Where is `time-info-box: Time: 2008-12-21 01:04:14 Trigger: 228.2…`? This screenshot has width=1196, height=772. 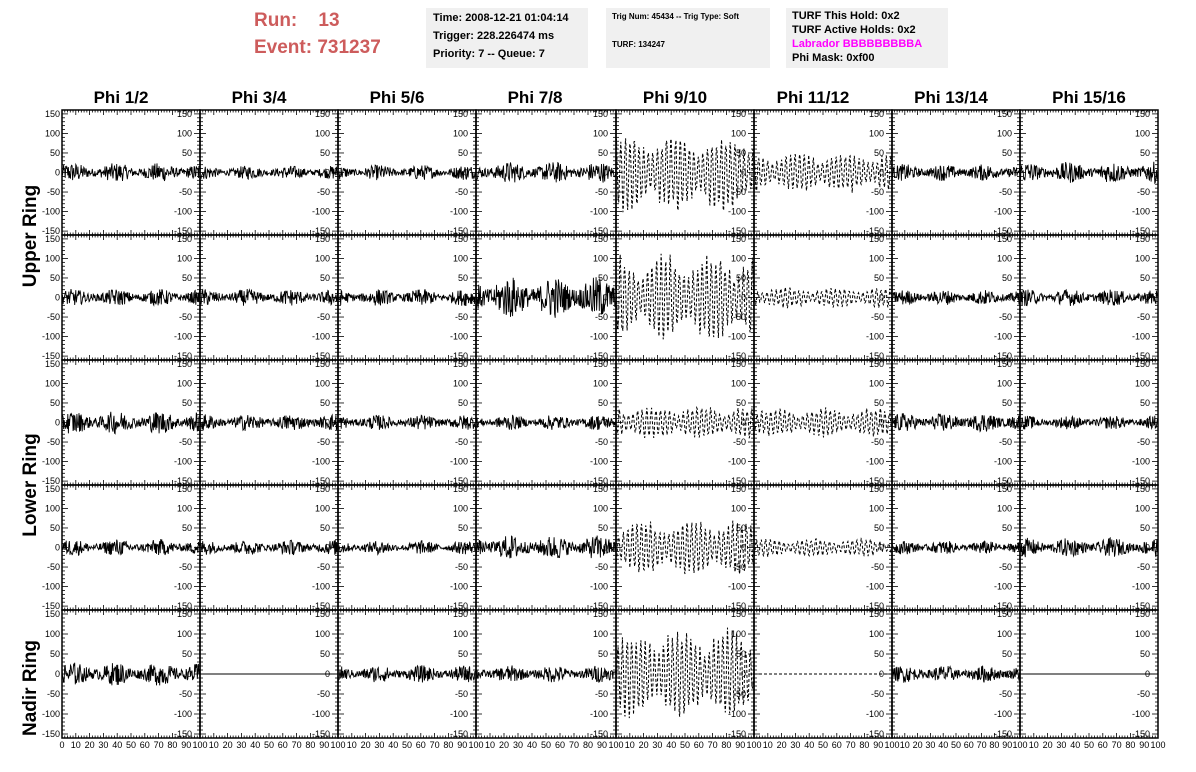
time-info-box: Time: 2008-12-21 01:04:14 Trigger: 228.2… is located at coordinates (507, 38).